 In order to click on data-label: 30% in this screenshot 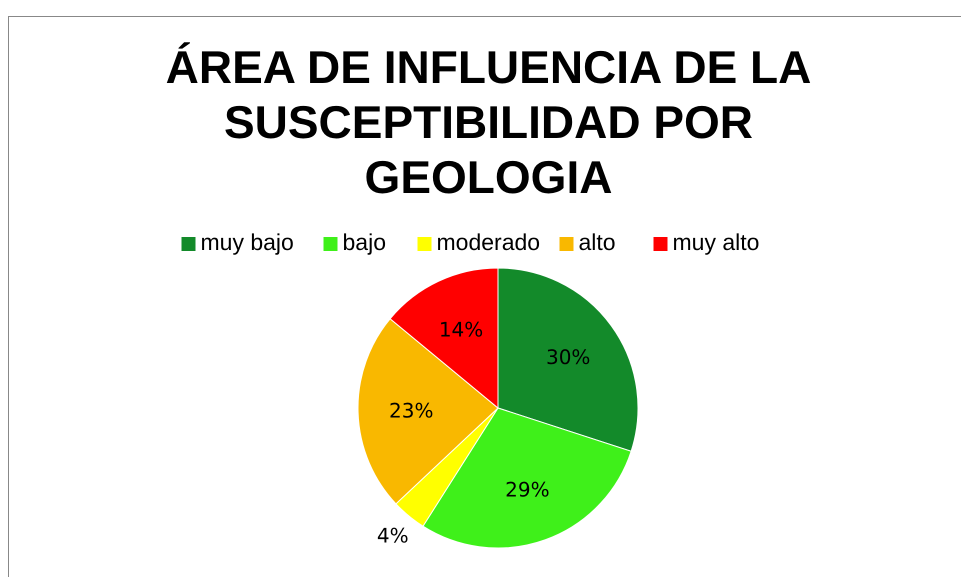, I will do `click(568, 356)`.